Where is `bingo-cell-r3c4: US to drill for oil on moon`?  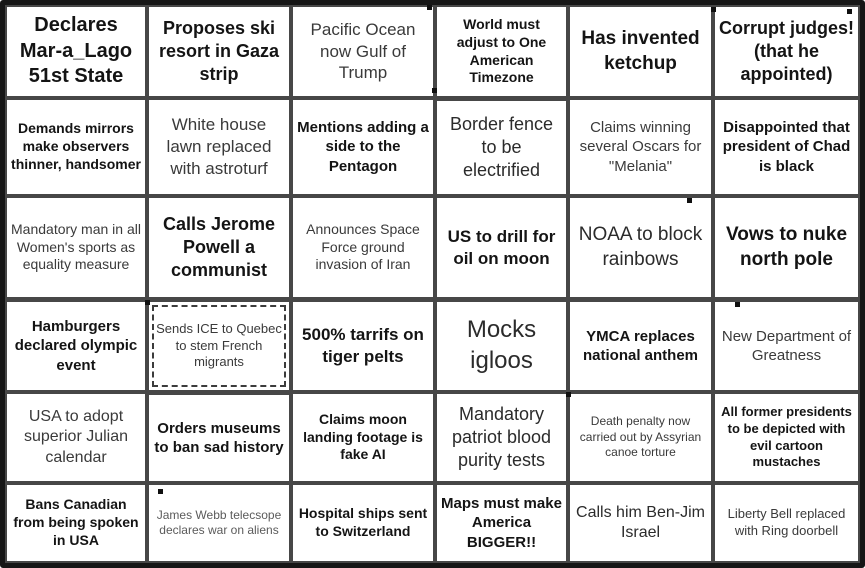 bingo-cell-r3c4: US to drill for oil on moon is located at coordinates (501, 247).